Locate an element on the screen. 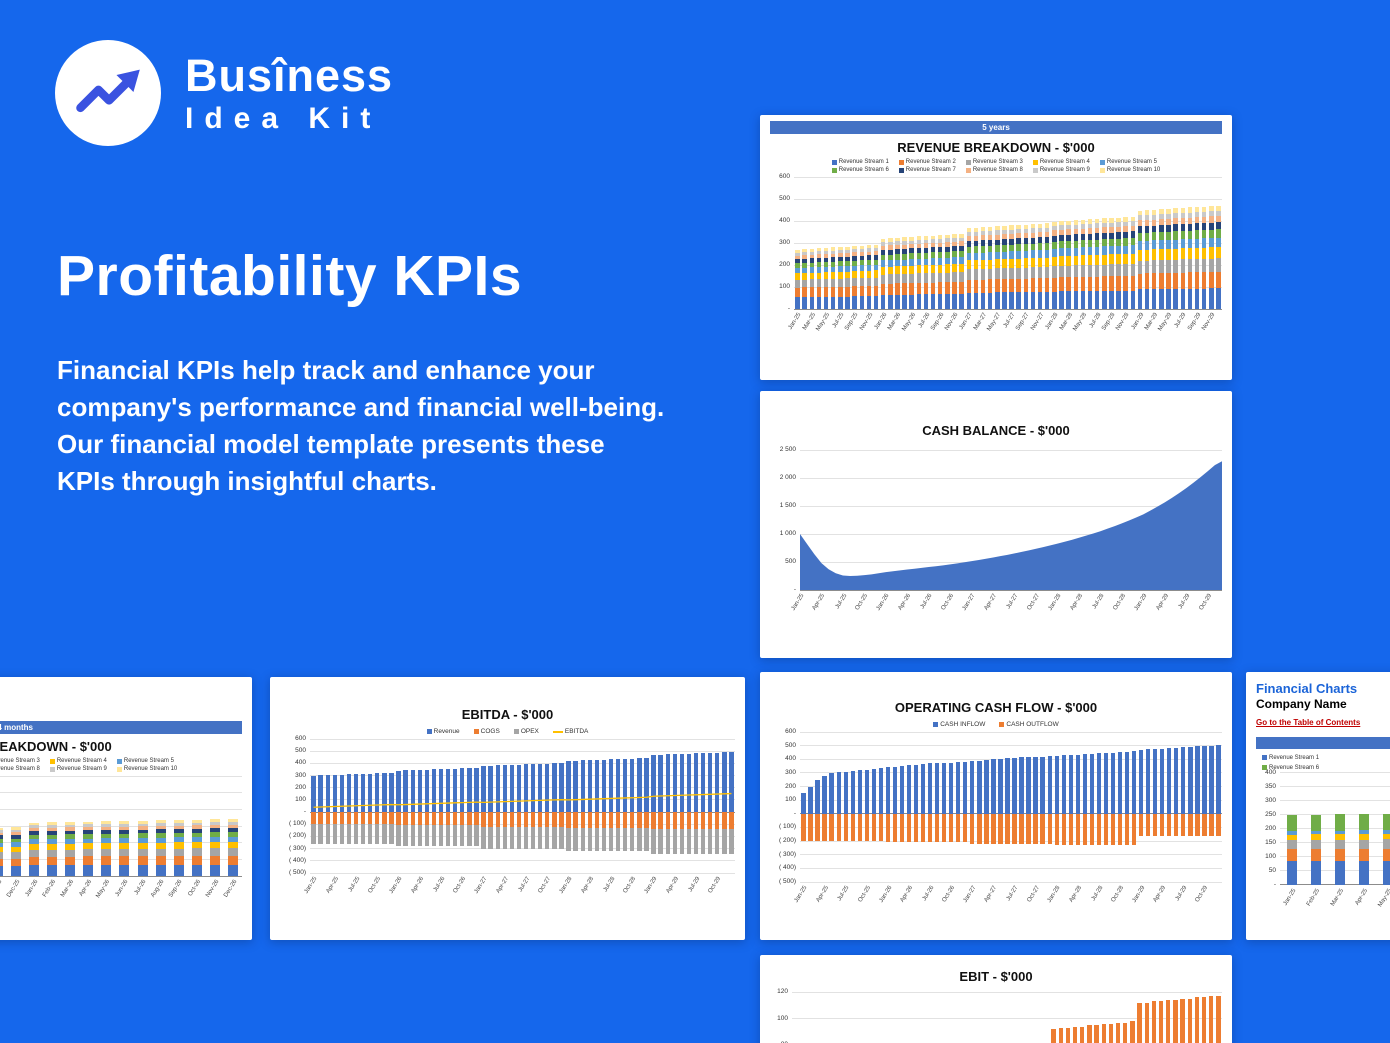  legend-item: Revenue Stream 5 is located at coordinates (146, 761).